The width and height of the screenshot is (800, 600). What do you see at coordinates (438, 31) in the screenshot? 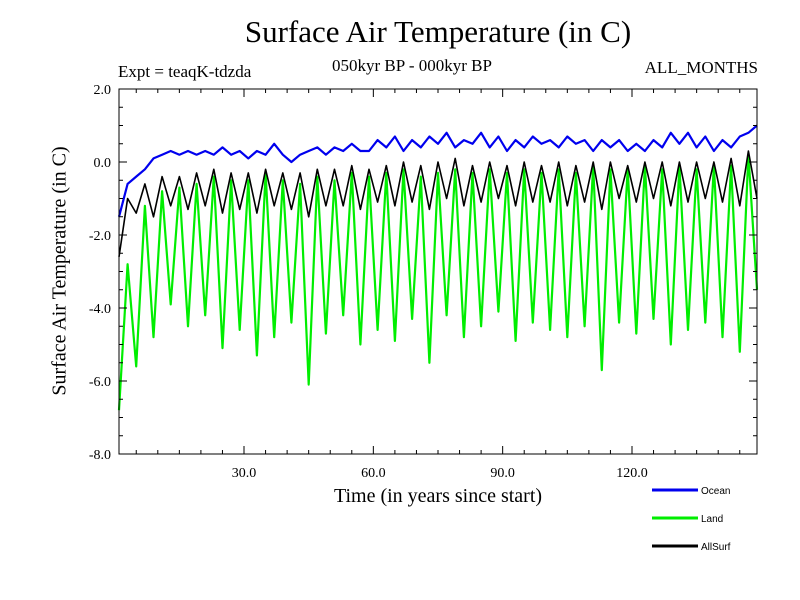
I see `chart-title: Surface Air Temperature (in C)` at bounding box center [438, 31].